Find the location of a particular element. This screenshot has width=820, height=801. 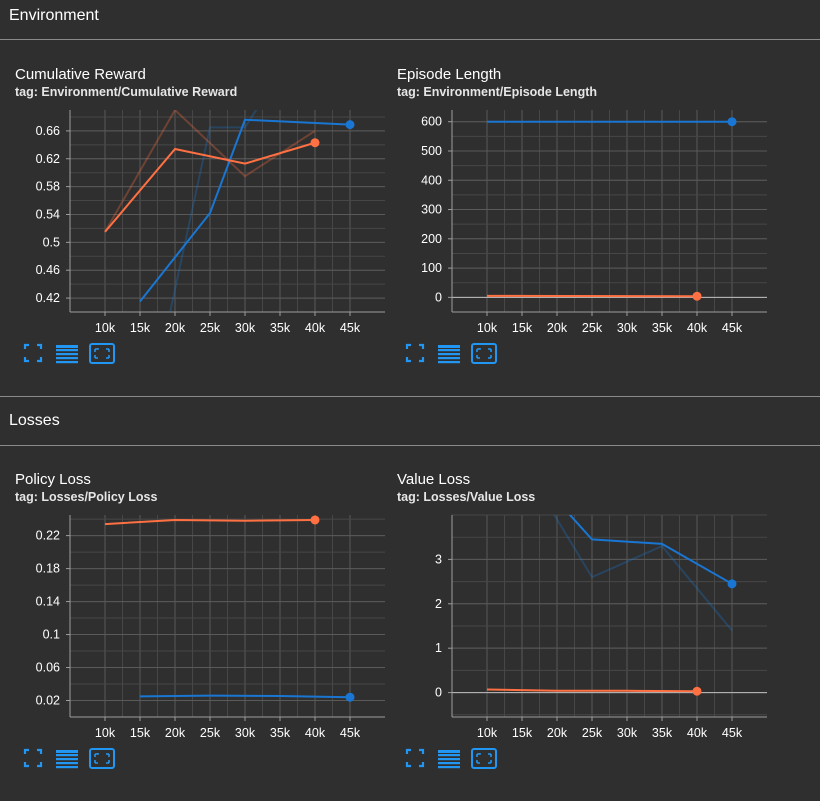

y-tick-label: 500 is located at coordinates (431, 151).